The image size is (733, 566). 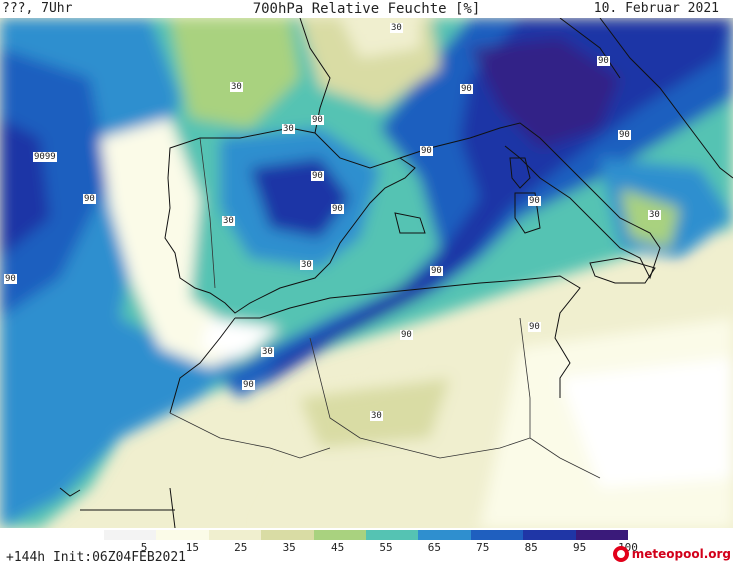 What do you see at coordinates (337, 547) in the screenshot?
I see `colorbar-tick-label: 45` at bounding box center [337, 547].